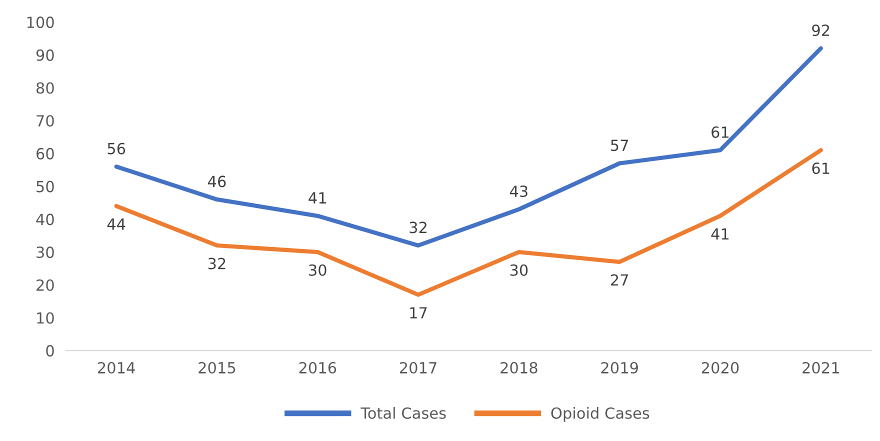 This screenshot has width=880, height=441. I want to click on y-tick-label: 70, so click(45, 121).